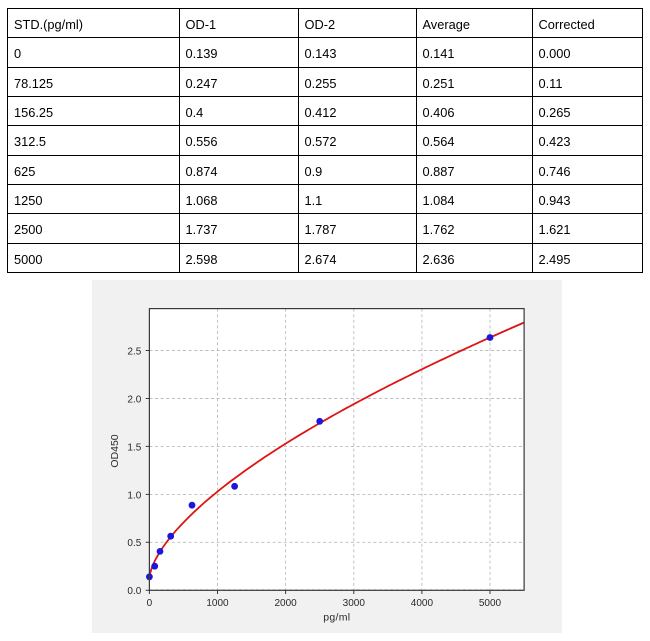 The height and width of the screenshot is (641, 650). Describe the element at coordinates (134, 495) in the screenshot. I see `svg-text: 1.0` at that location.